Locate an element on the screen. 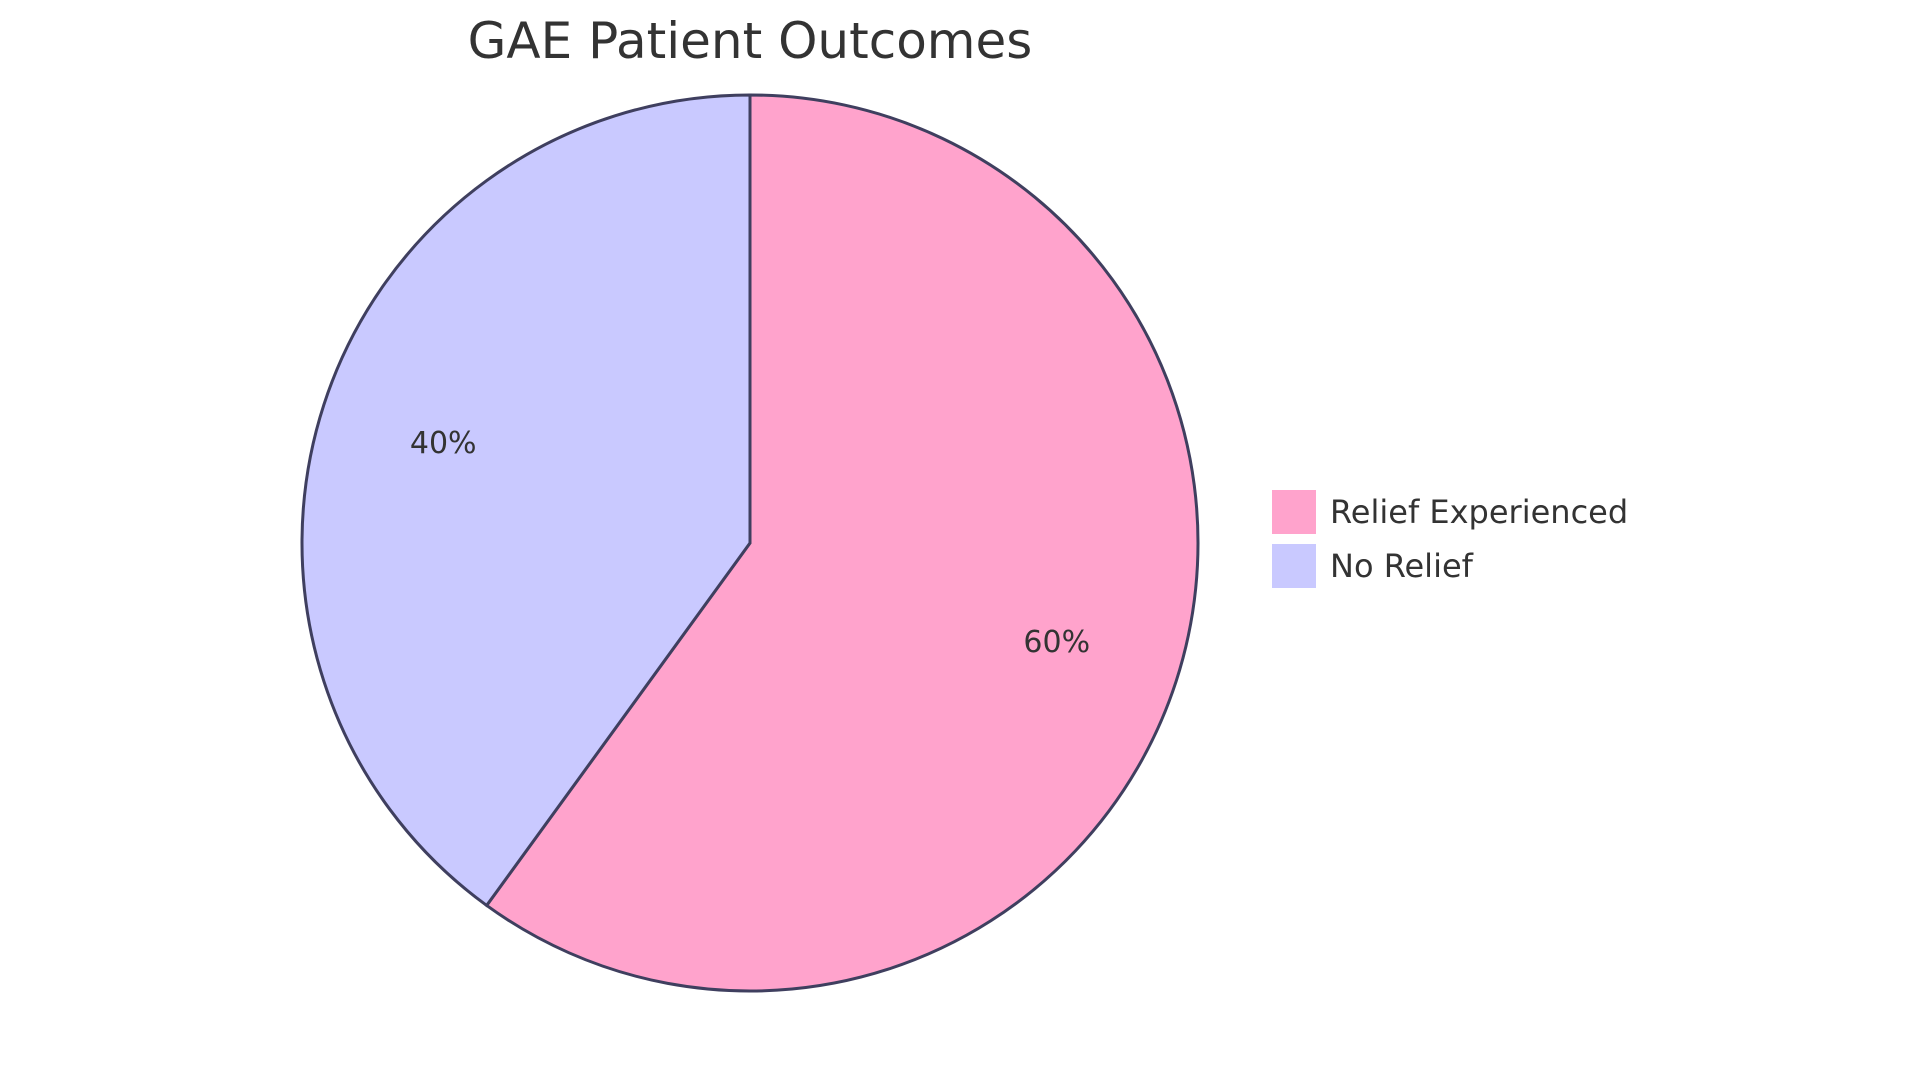  pie-slice-labels: 60% 40% is located at coordinates (750, 543).